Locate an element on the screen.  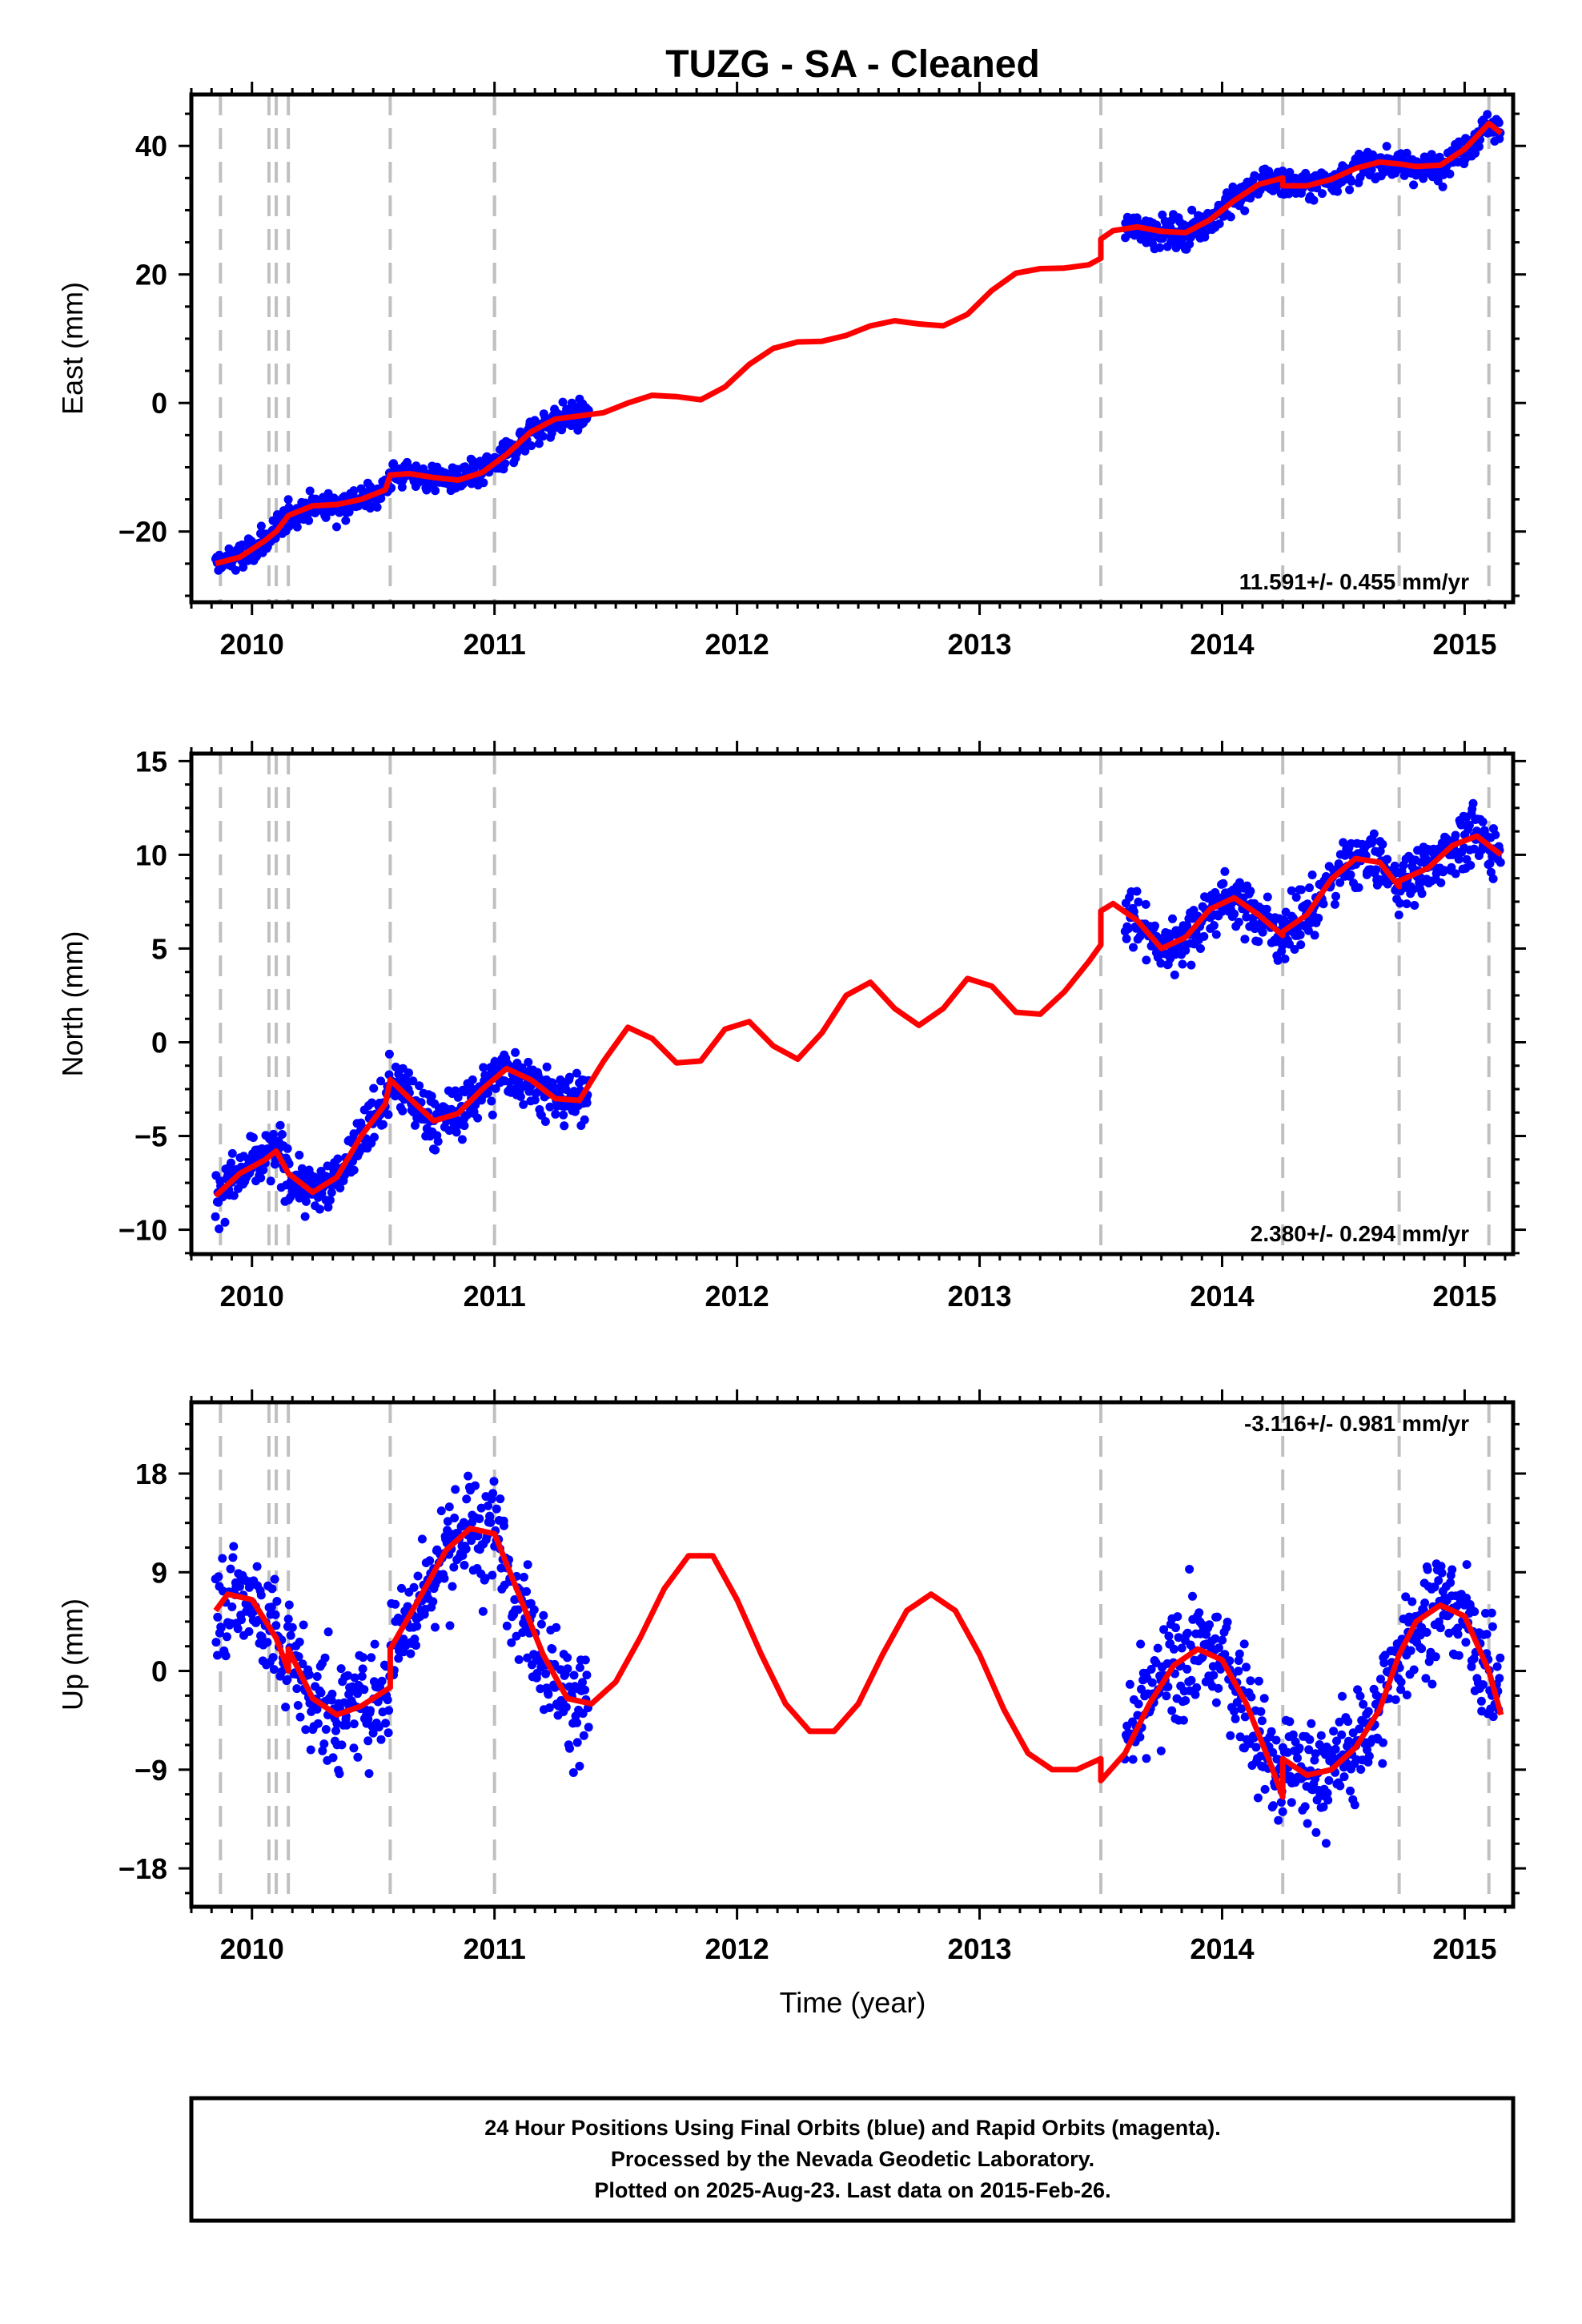
x-tick-label: 2011 is located at coordinates (495, 1949).